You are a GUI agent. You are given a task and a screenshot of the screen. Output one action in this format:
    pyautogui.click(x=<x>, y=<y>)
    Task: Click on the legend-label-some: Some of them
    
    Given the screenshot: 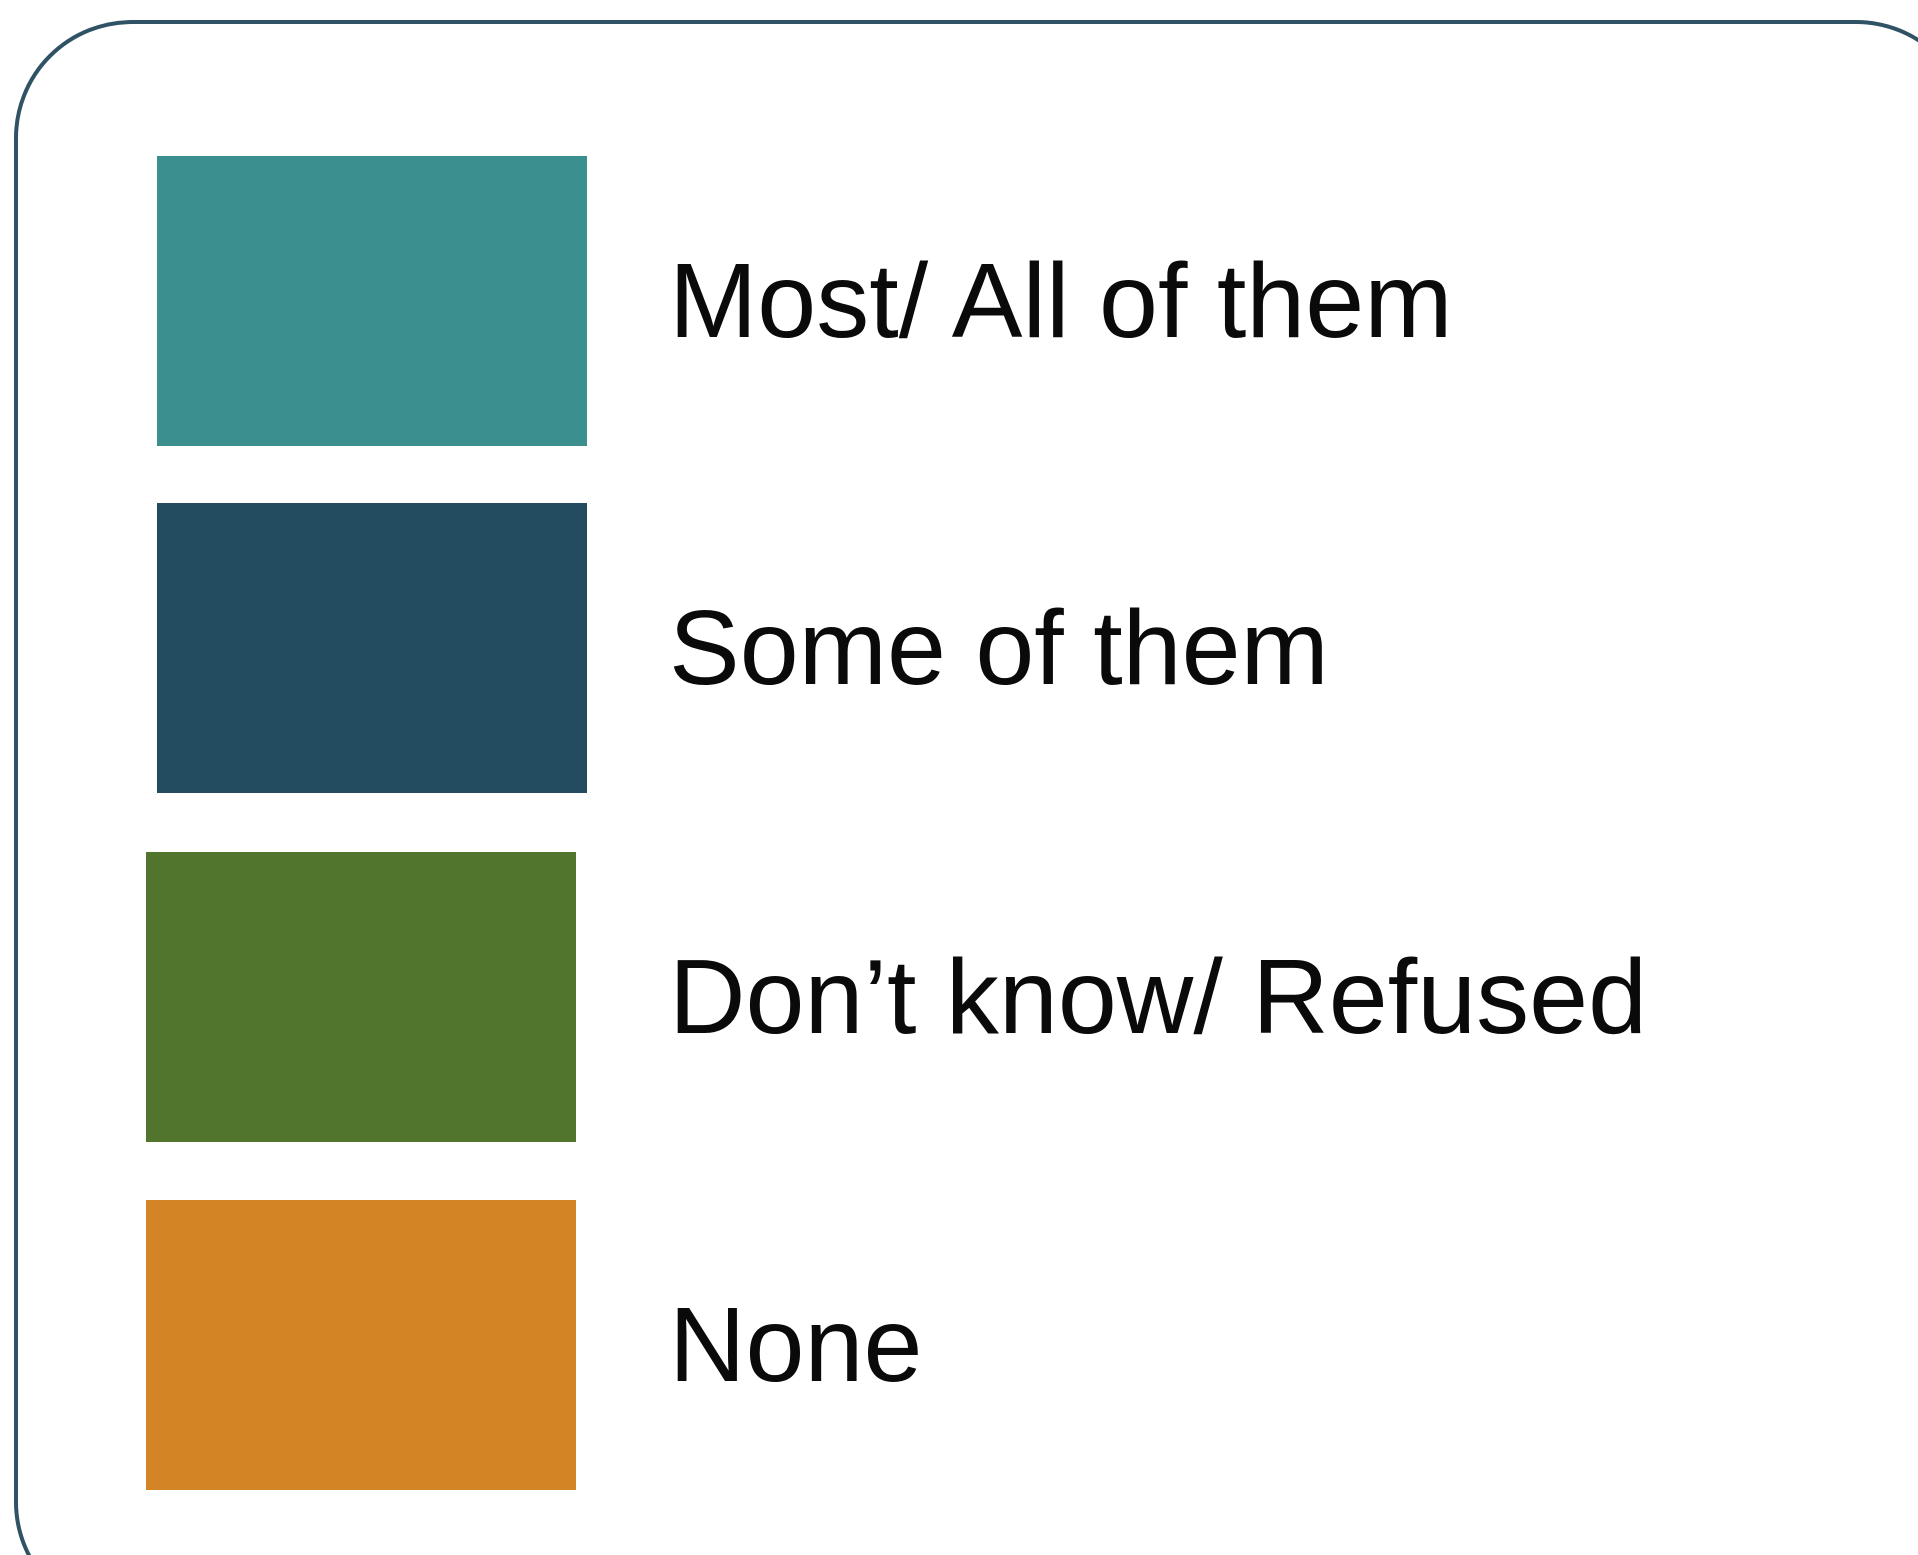 What is the action you would take?
    pyautogui.click(x=999, y=648)
    